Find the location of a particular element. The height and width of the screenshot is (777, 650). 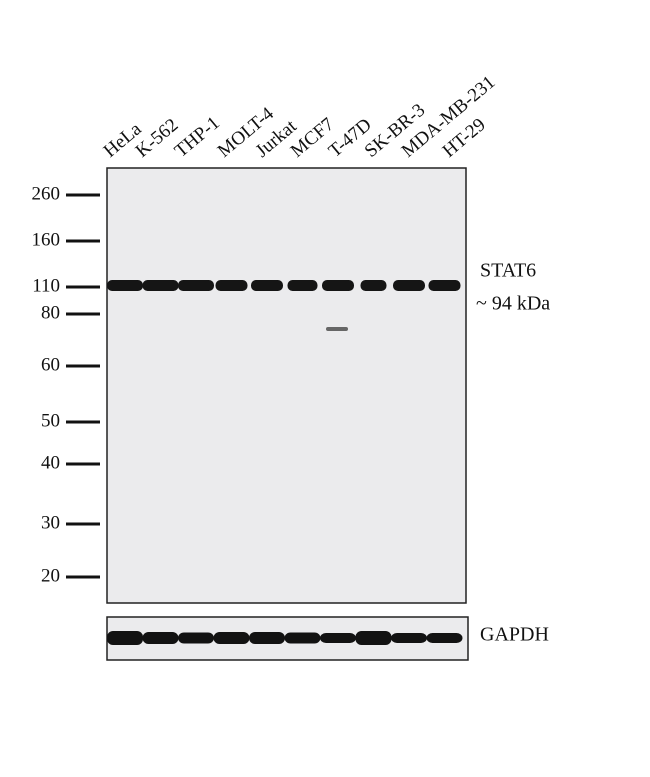

marker-label: 80 is located at coordinates (50, 312).